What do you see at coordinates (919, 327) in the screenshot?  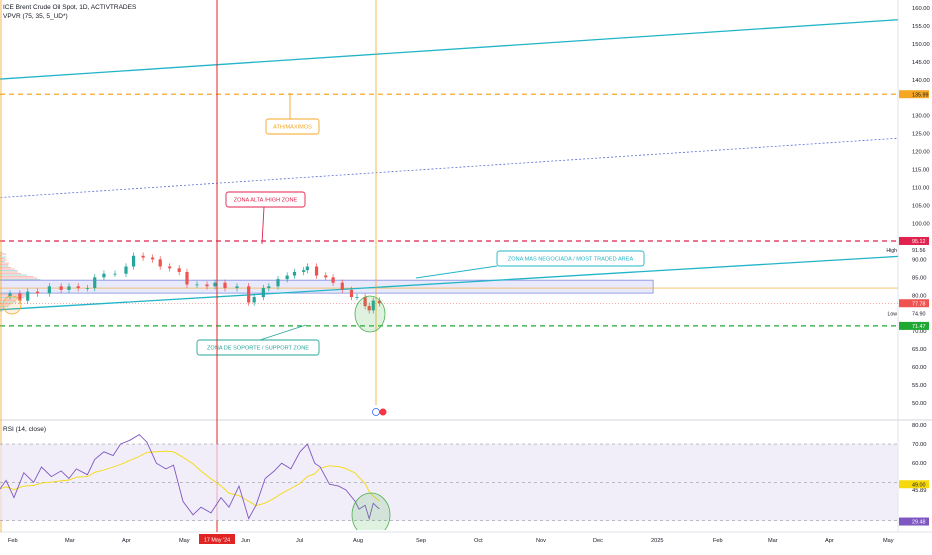 I see `level-price-label: 71.47` at bounding box center [919, 327].